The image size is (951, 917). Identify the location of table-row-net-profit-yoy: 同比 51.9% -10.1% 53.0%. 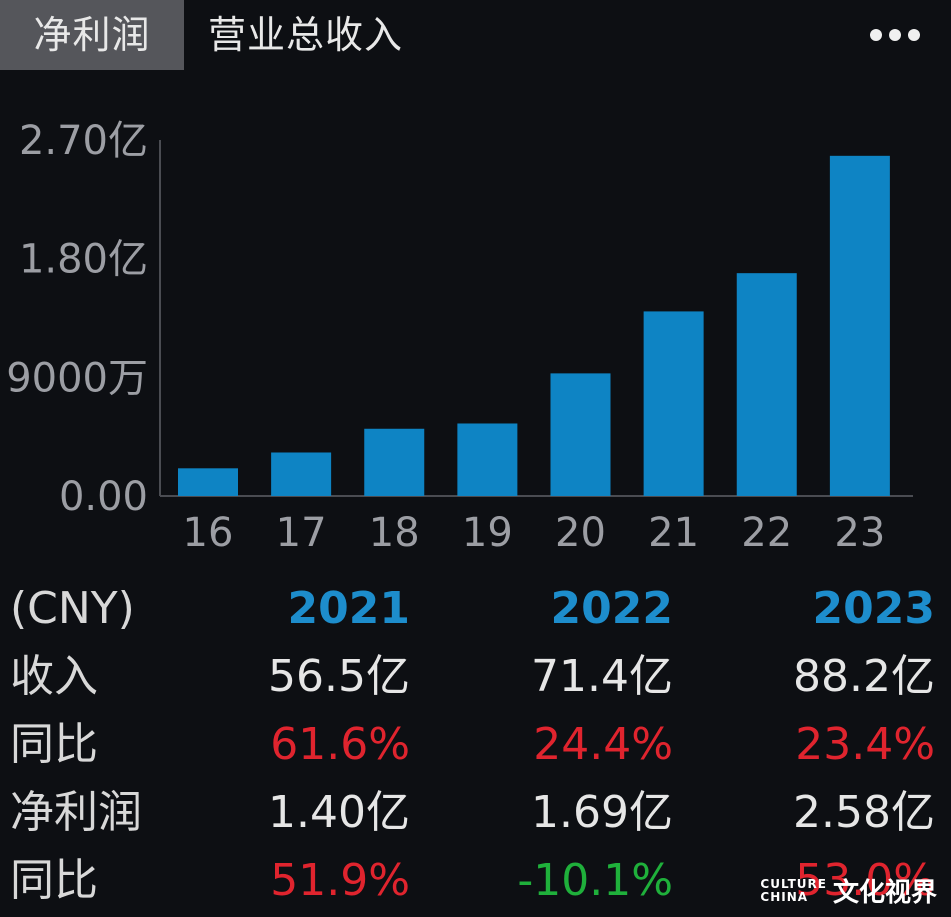
(475, 881).